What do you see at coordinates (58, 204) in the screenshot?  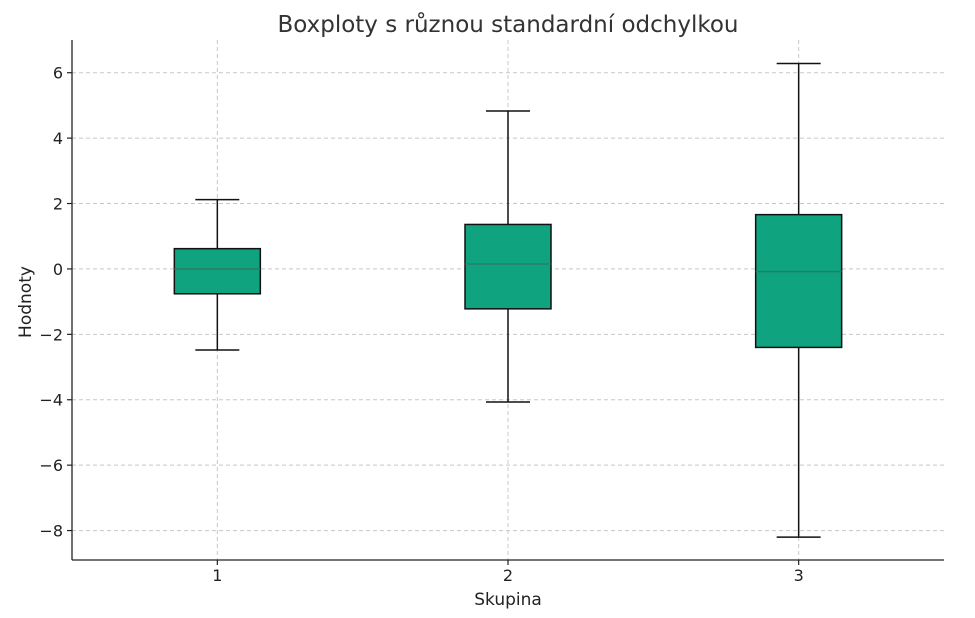 I see `y-tick-label: 2` at bounding box center [58, 204].